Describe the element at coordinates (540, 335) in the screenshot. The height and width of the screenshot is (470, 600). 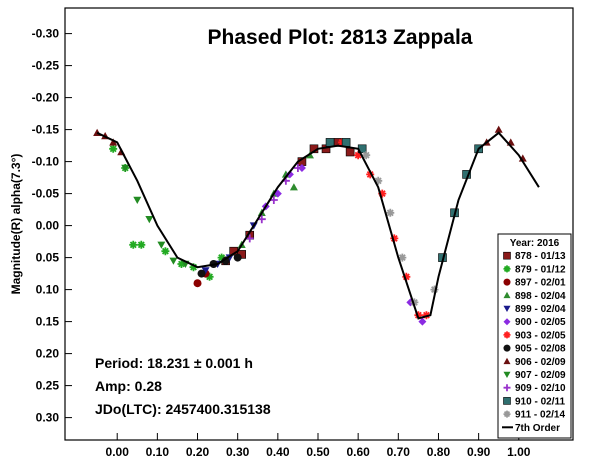
I see `legend-label: 903 - 02/05` at that location.